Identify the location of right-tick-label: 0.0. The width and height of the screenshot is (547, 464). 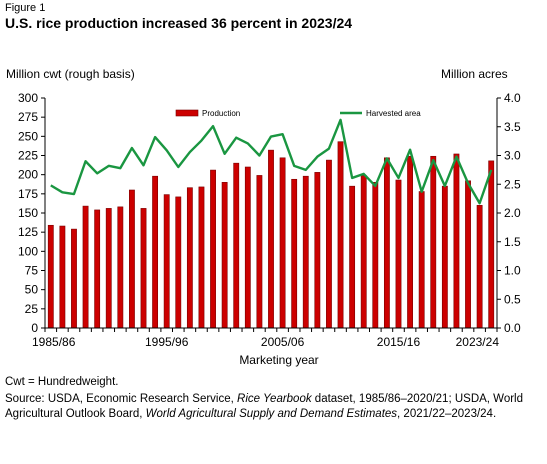
(512, 328).